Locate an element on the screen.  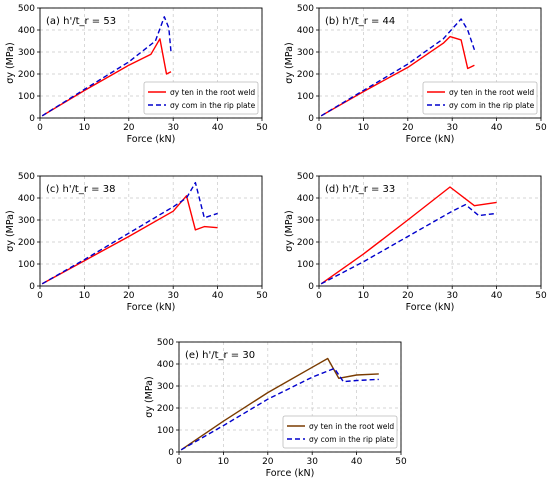
panel-annotation: (e) h'/t_r = 30 is located at coordinates (220, 355).